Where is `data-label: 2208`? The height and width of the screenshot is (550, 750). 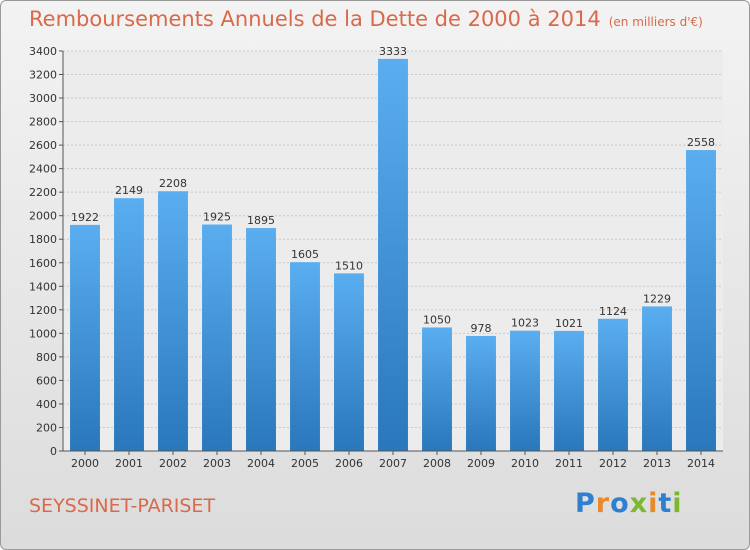 data-label: 2208 is located at coordinates (173, 183).